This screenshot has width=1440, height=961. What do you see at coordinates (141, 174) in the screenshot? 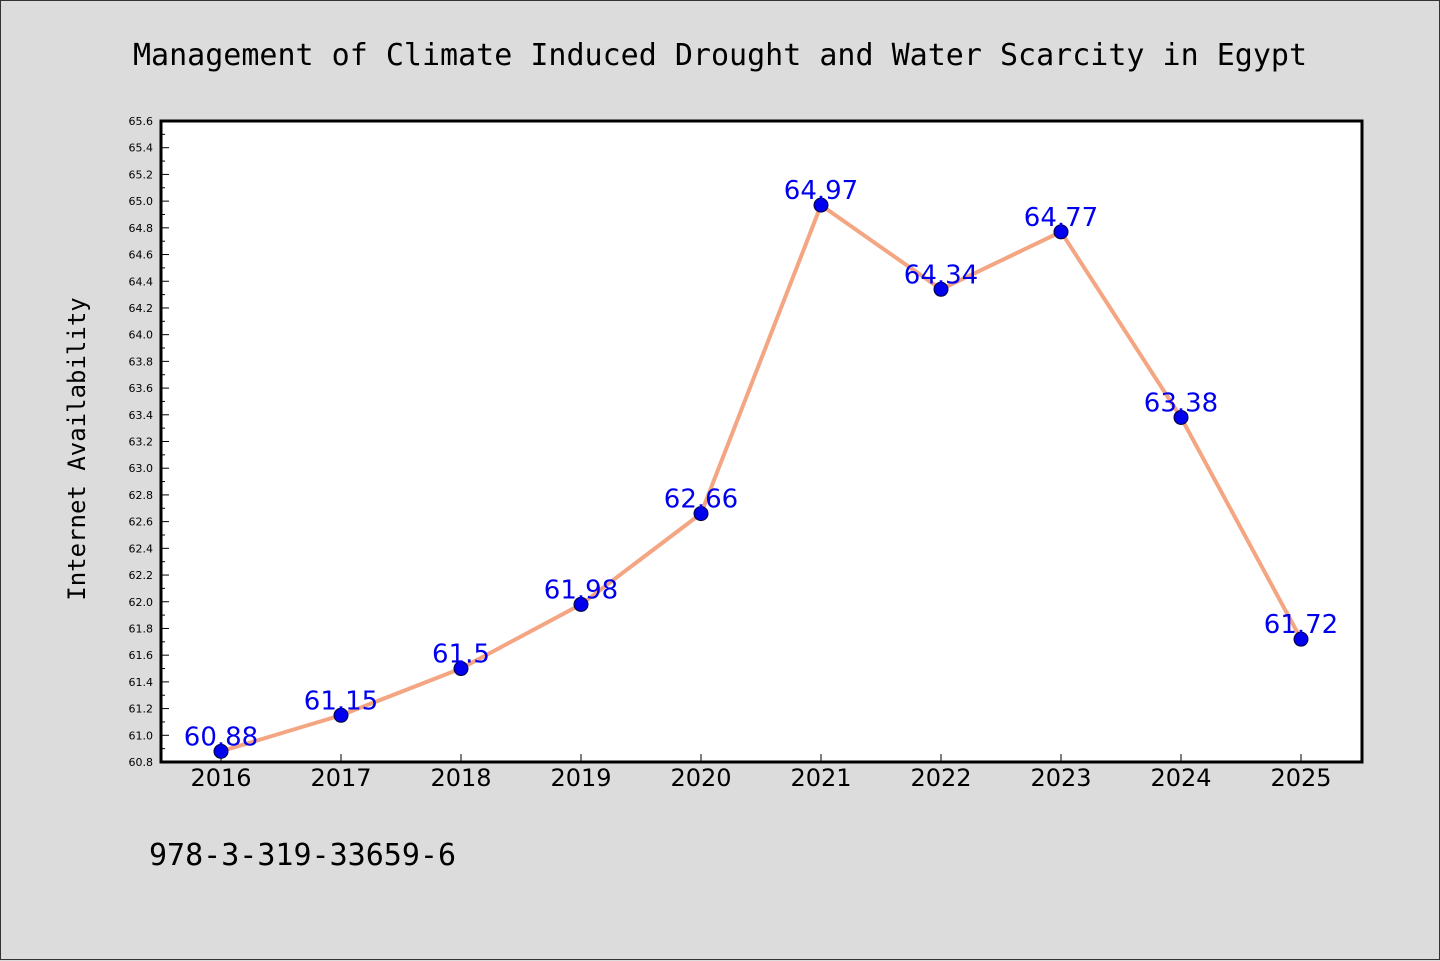
I see `y-tick-label: 65.2` at bounding box center [141, 174].